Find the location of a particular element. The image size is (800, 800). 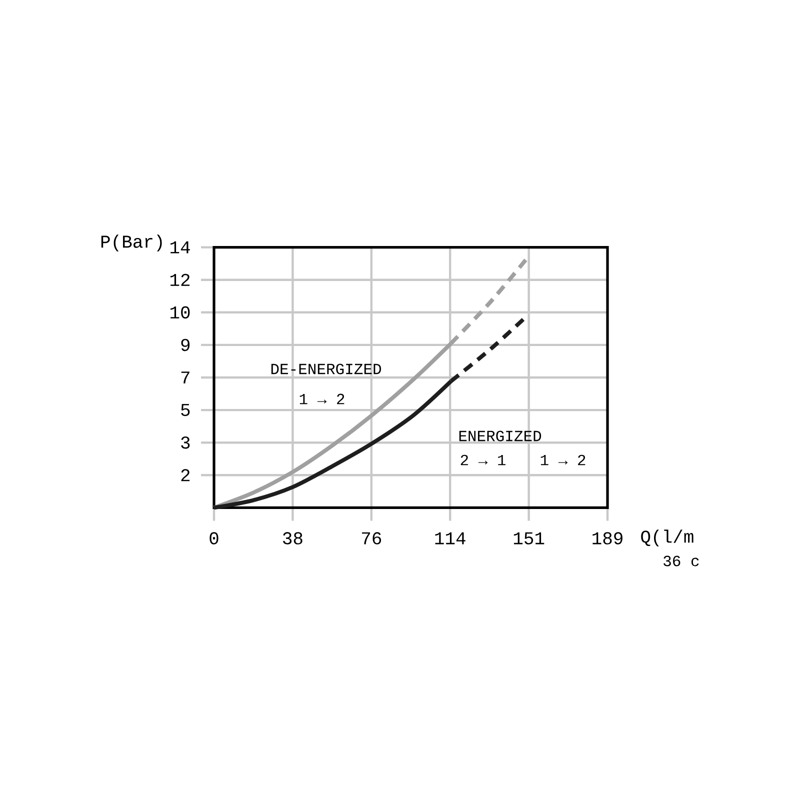

y-axis-title: P(Bar) is located at coordinates (131, 243).